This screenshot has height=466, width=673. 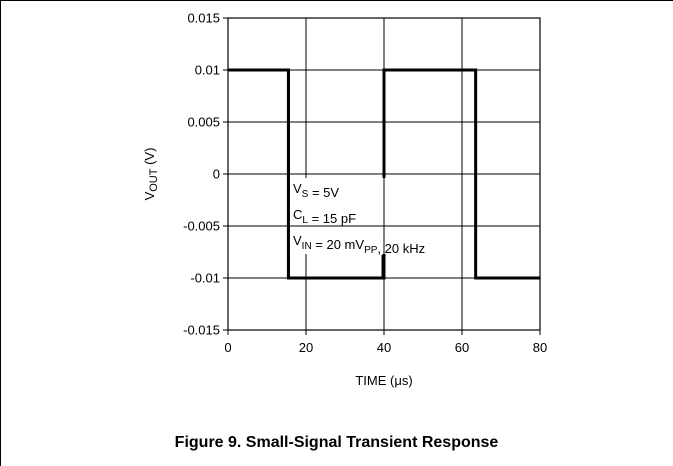 What do you see at coordinates (203, 122) in the screenshot?
I see `y-tick-label-2: 0.005` at bounding box center [203, 122].